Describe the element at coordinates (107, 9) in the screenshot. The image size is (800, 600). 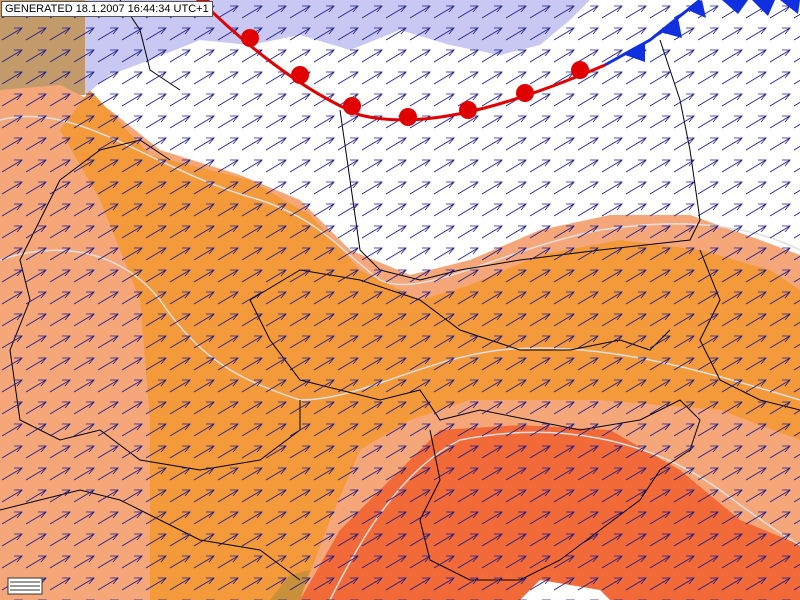
I see `generated-label: GENERATED 18.1.2007 16:44:34 UTC+1` at that location.